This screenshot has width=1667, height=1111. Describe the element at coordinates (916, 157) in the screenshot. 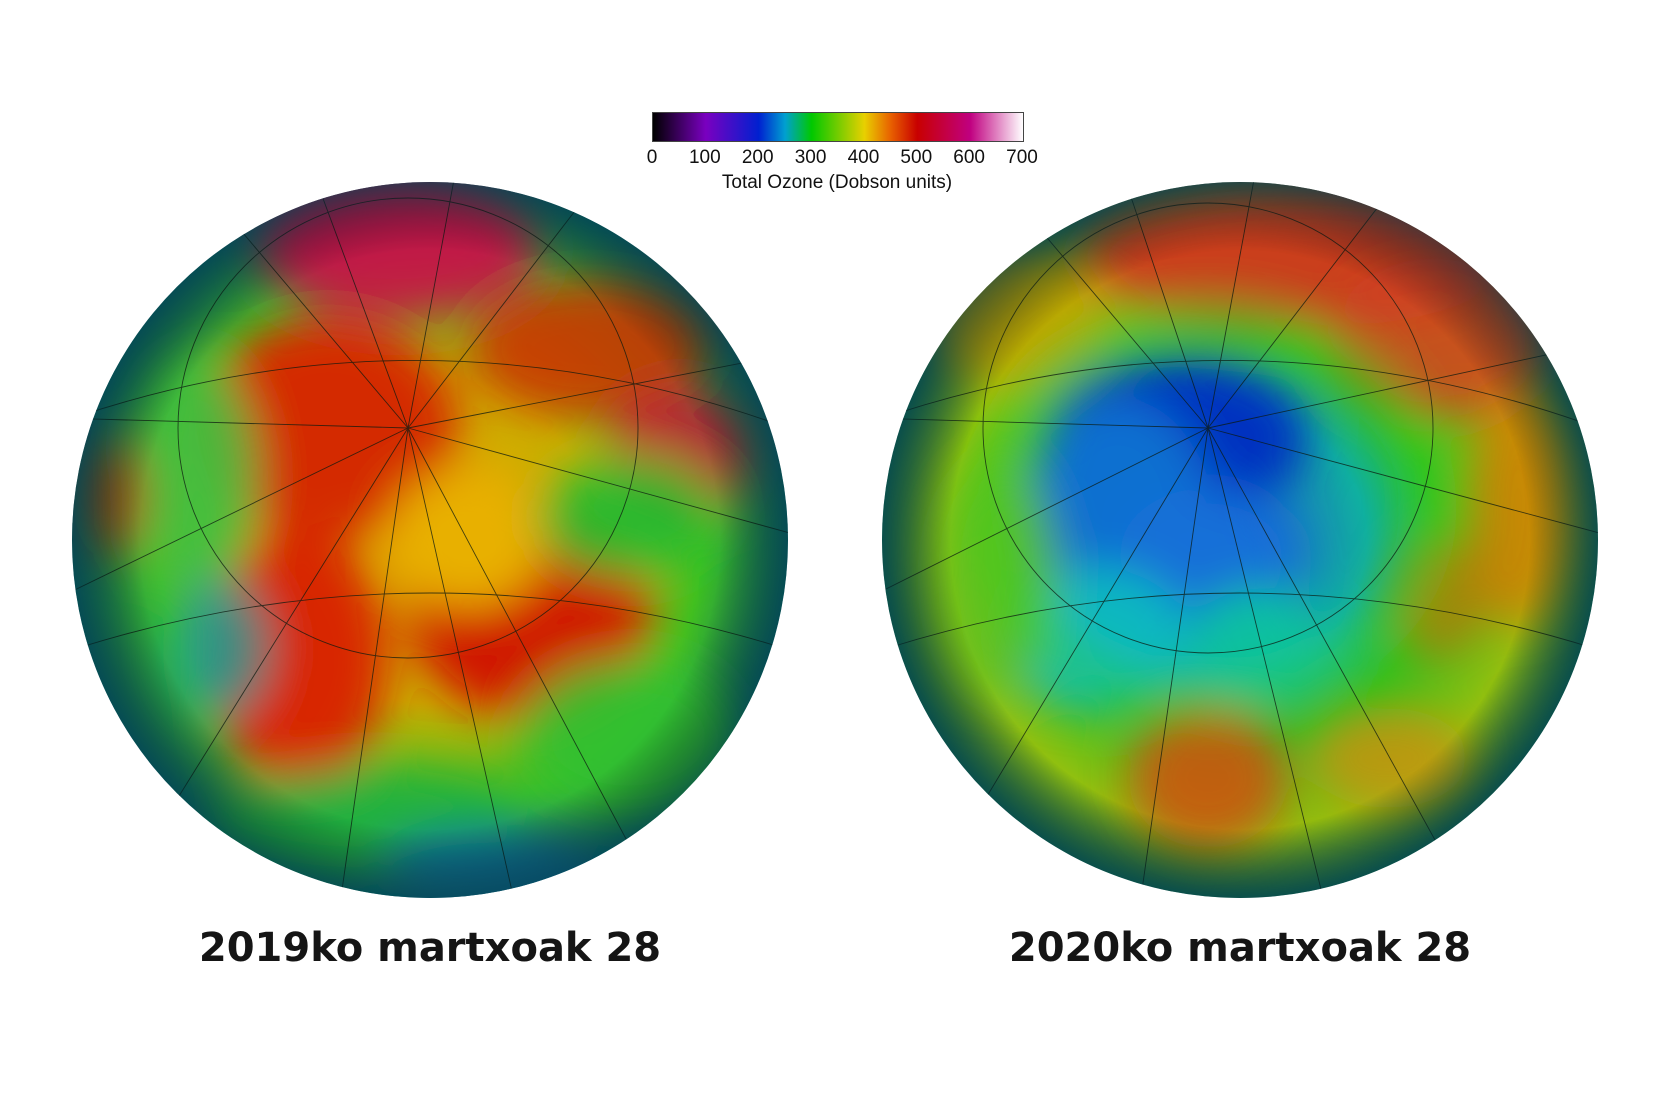

I see `colorbar-tick: 500` at that location.